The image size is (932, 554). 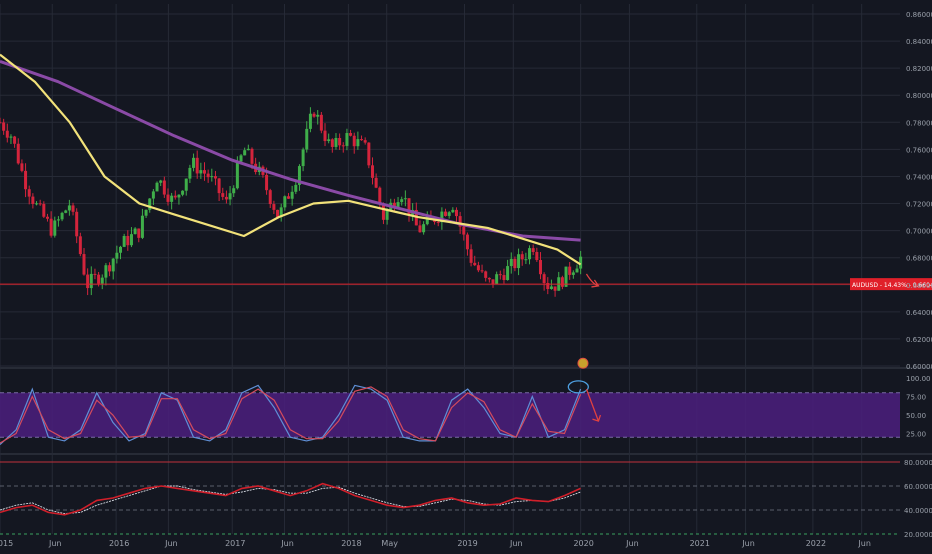 I want to click on stochastic-panel, so click(x=450, y=413).